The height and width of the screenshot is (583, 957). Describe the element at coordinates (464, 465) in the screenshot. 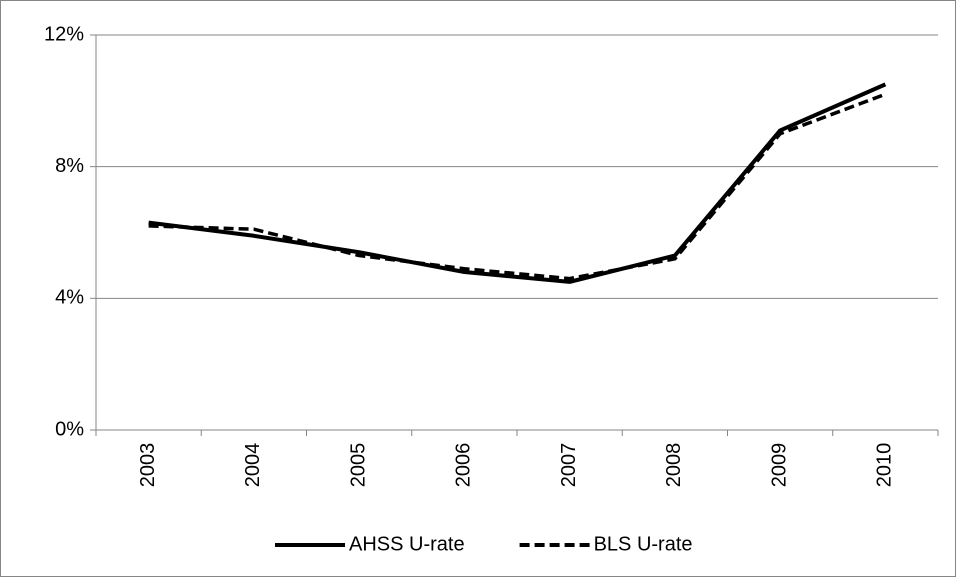

I see `x-tick-label: 2006` at that location.